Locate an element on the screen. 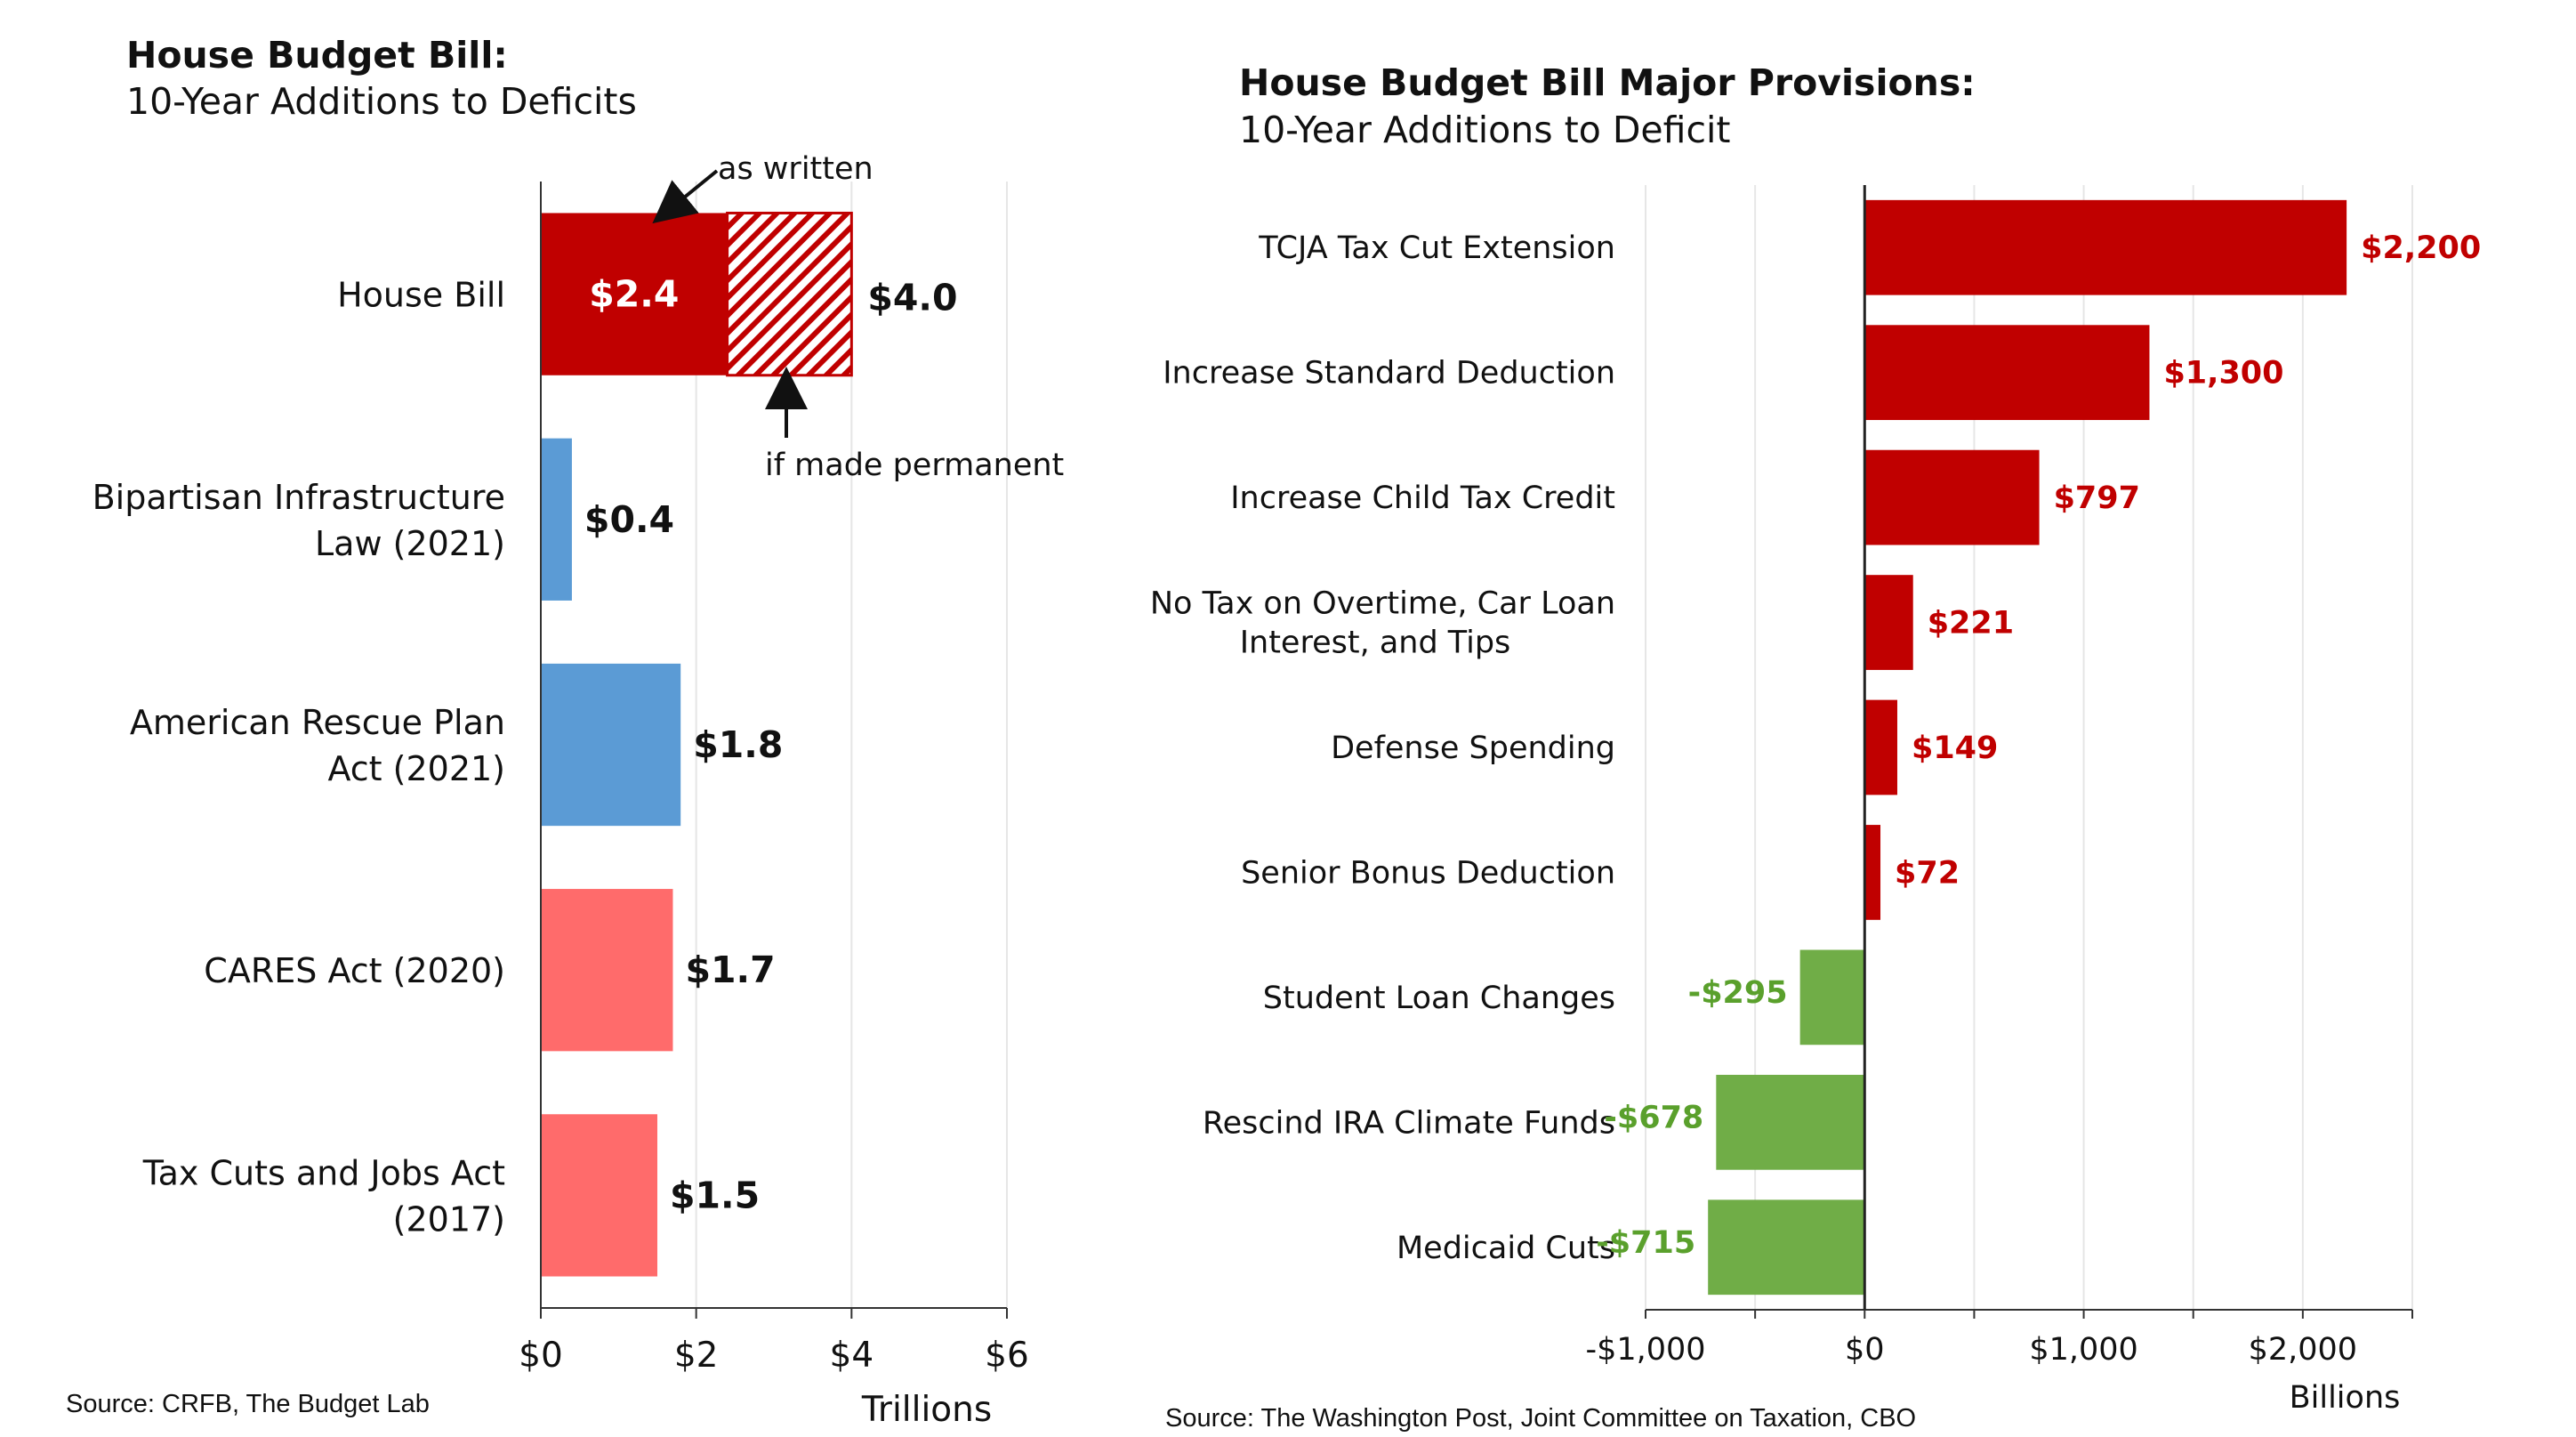 This screenshot has width=2576, height=1437. category-label-student-loan-changes: Student Loan Changes is located at coordinates (1439, 998).